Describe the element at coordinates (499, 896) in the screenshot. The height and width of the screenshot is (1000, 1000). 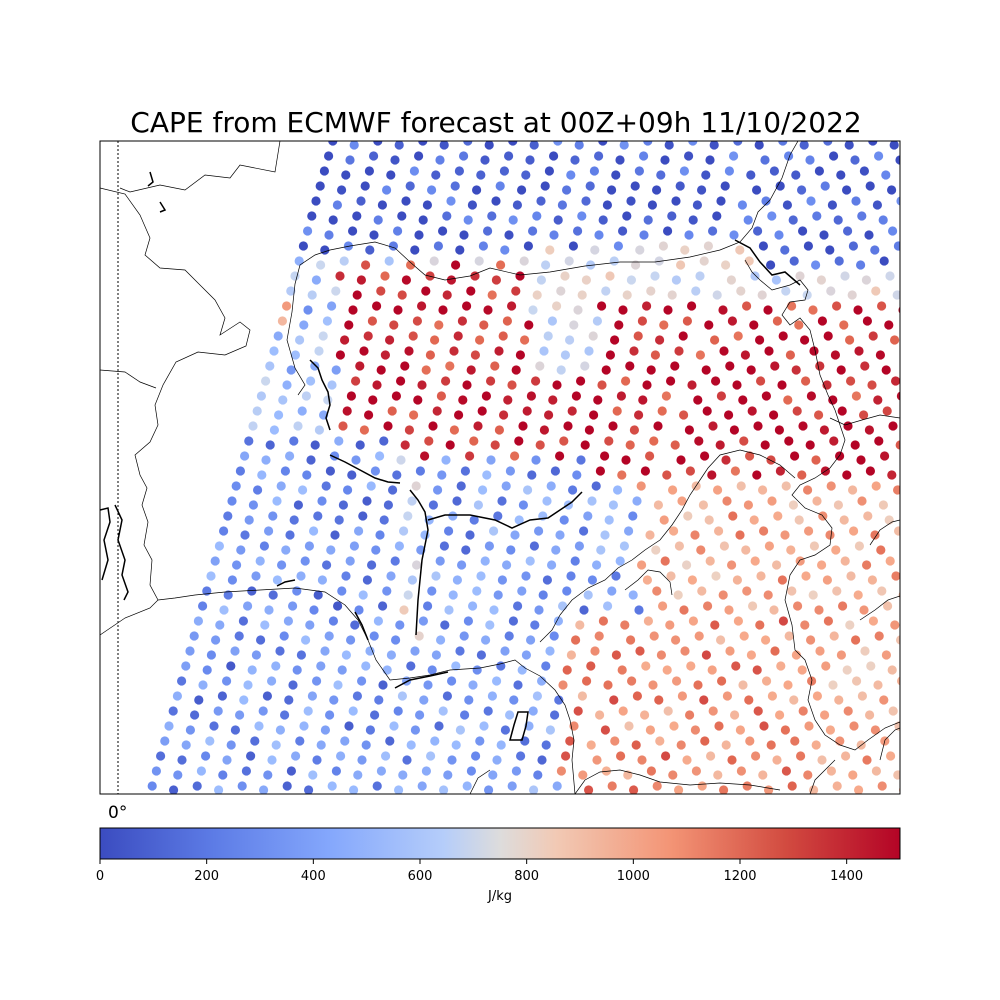
I see `colorbar-label: J/kg` at that location.